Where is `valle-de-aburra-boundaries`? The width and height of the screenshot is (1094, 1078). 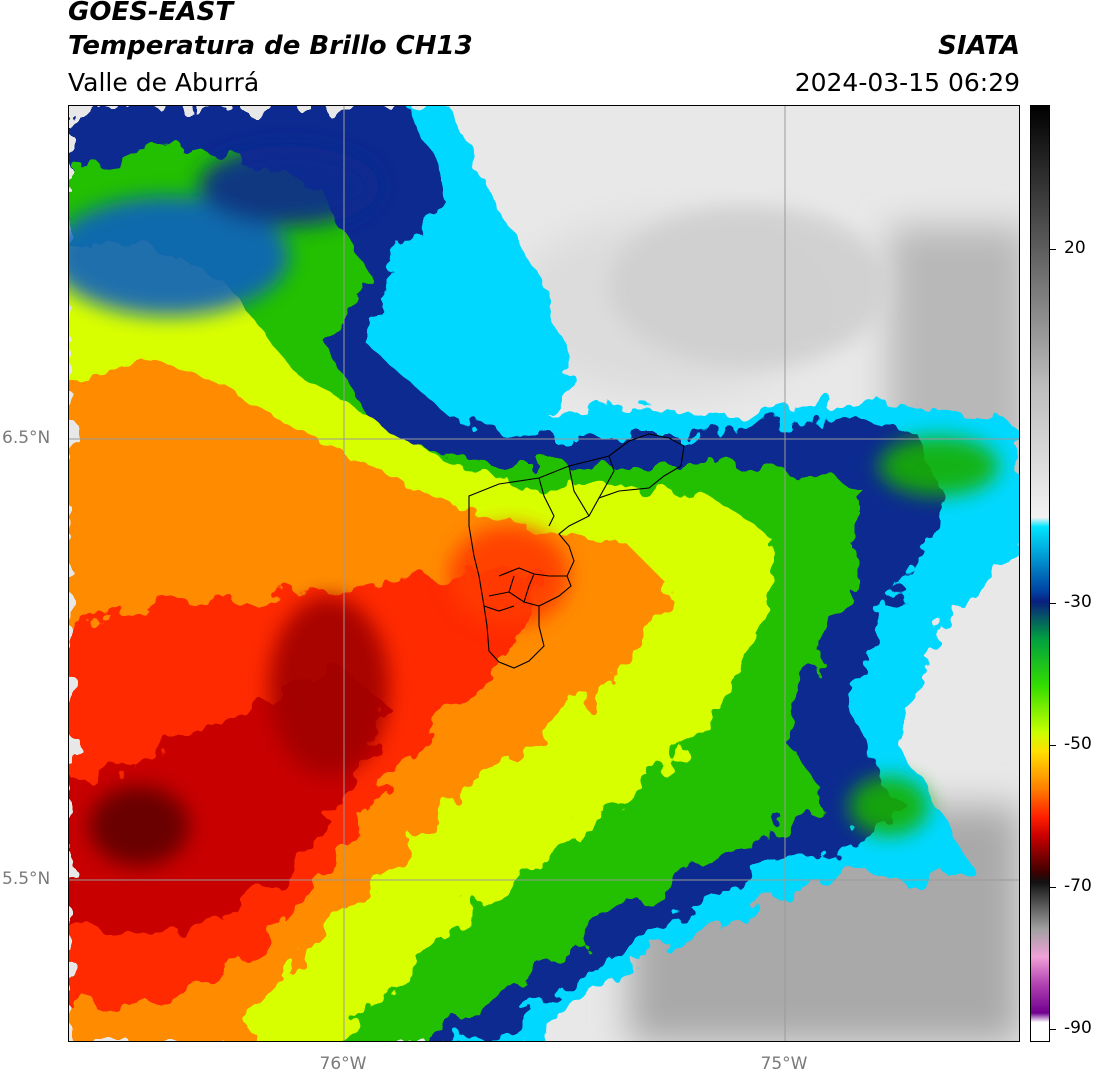 valle-de-aburra-boundaries is located at coordinates (576, 551).